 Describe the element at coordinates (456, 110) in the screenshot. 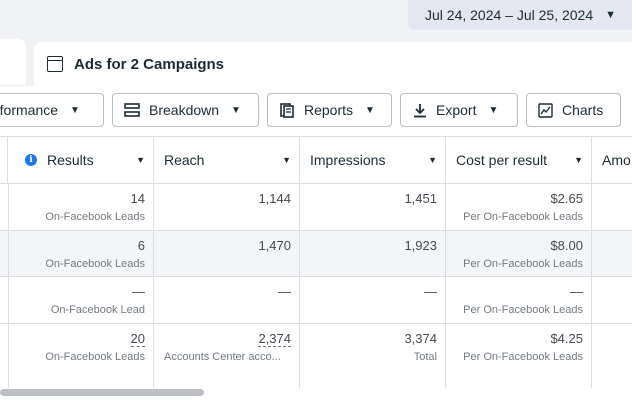

I see `export-label: Export` at that location.